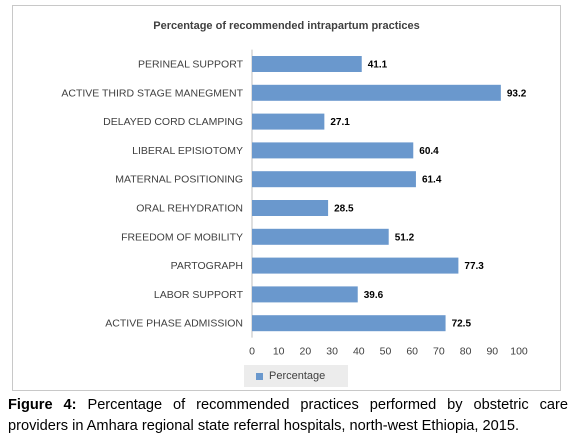 This screenshot has width=572, height=448. What do you see at coordinates (42, 405) in the screenshot?
I see `caption-label: Figure 4:` at bounding box center [42, 405].